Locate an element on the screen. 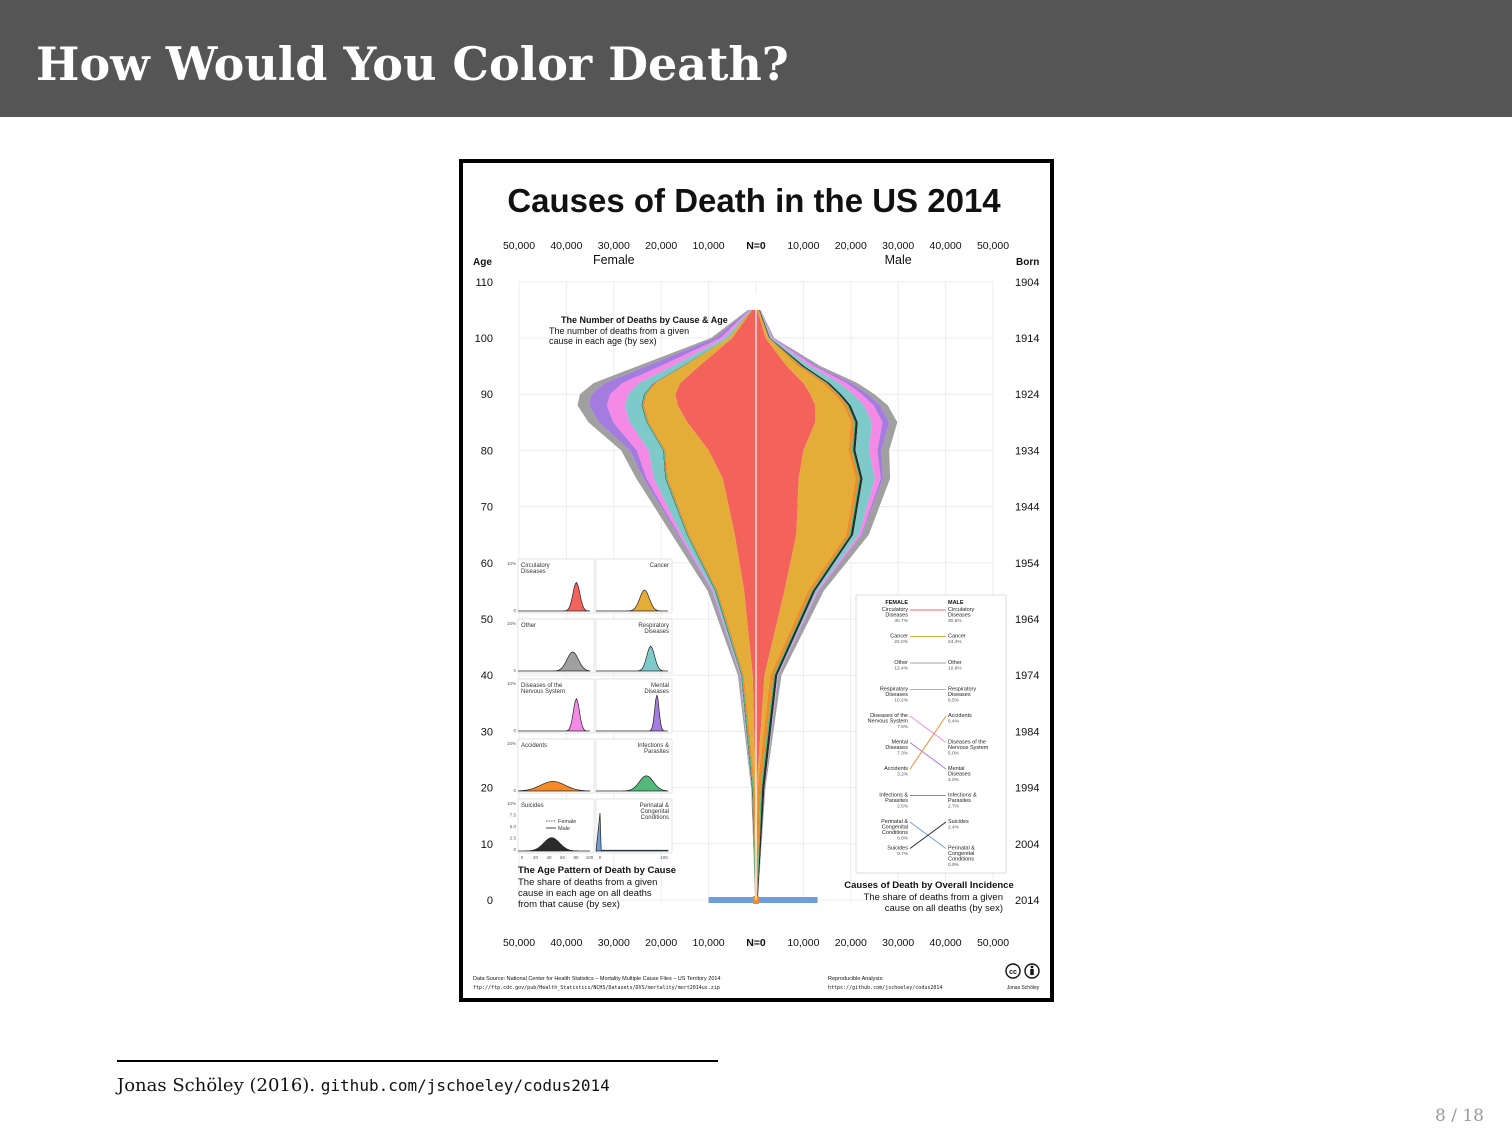 This screenshot has height=1134, width=1512. born-tick-label: 1974 is located at coordinates (1027, 676).